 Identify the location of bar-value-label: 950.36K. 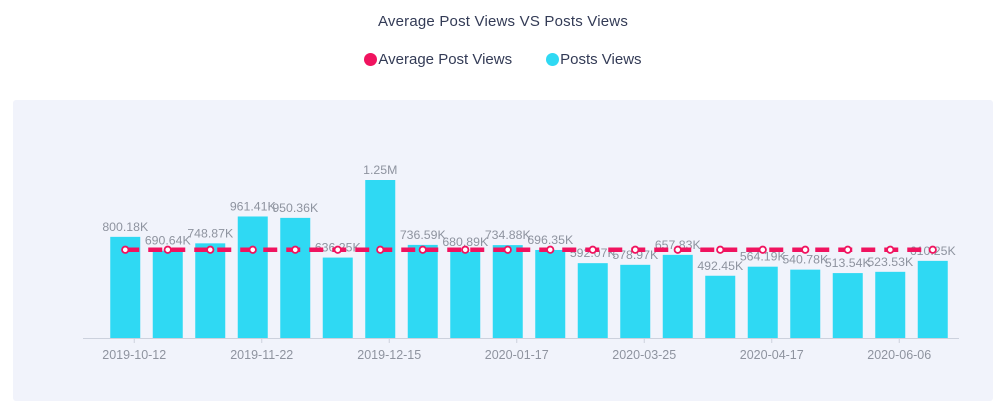
(295, 208).